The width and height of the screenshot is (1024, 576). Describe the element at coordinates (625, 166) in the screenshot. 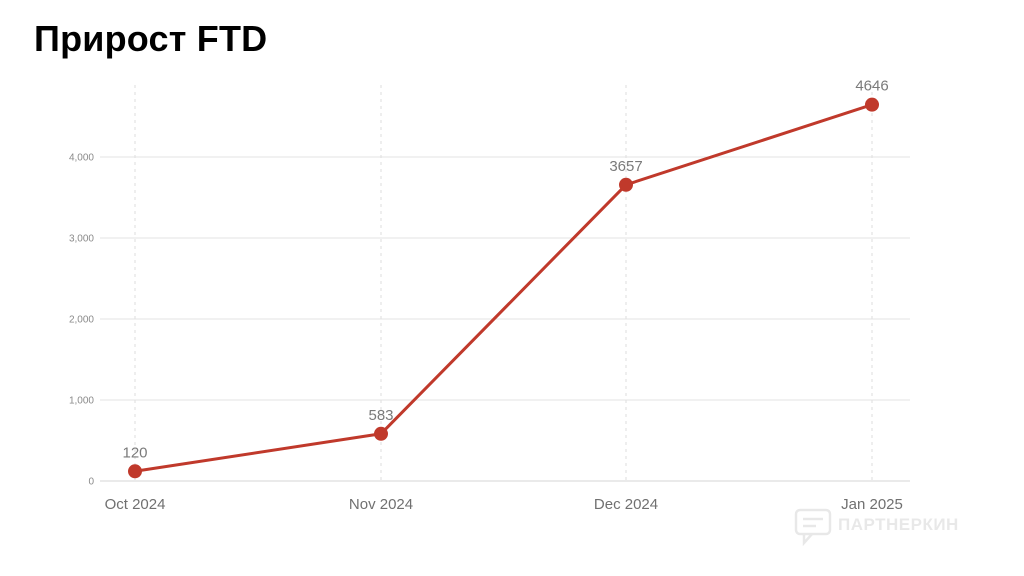

I see `data-label: 3657` at that location.